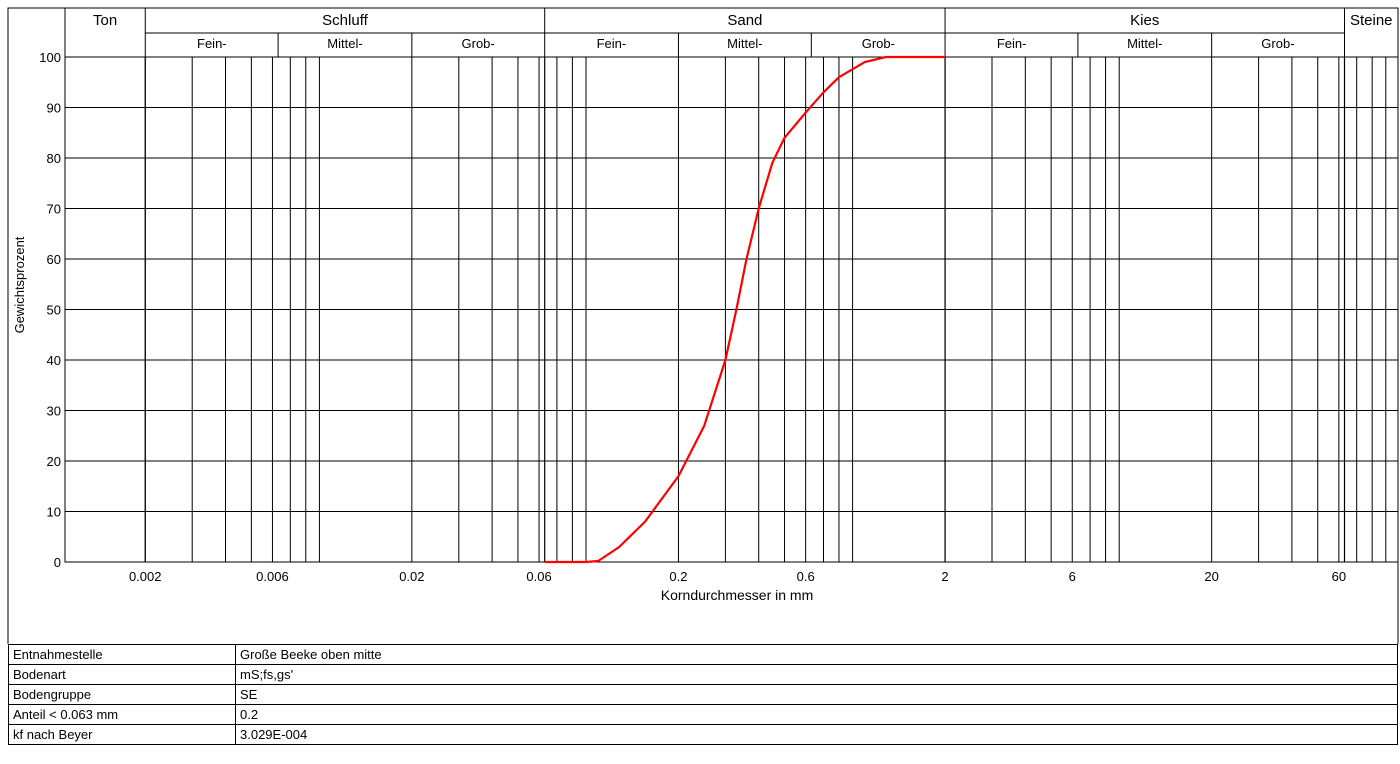 This screenshot has width=1400, height=764. What do you see at coordinates (50, 57) in the screenshot?
I see `y-tick-label: 100` at bounding box center [50, 57].